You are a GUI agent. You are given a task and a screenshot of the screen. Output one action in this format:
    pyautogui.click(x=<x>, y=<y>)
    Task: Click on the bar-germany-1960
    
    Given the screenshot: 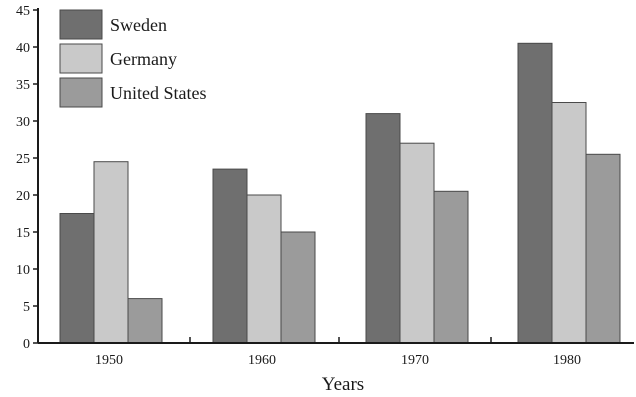 What is the action you would take?
    pyautogui.click(x=264, y=269)
    